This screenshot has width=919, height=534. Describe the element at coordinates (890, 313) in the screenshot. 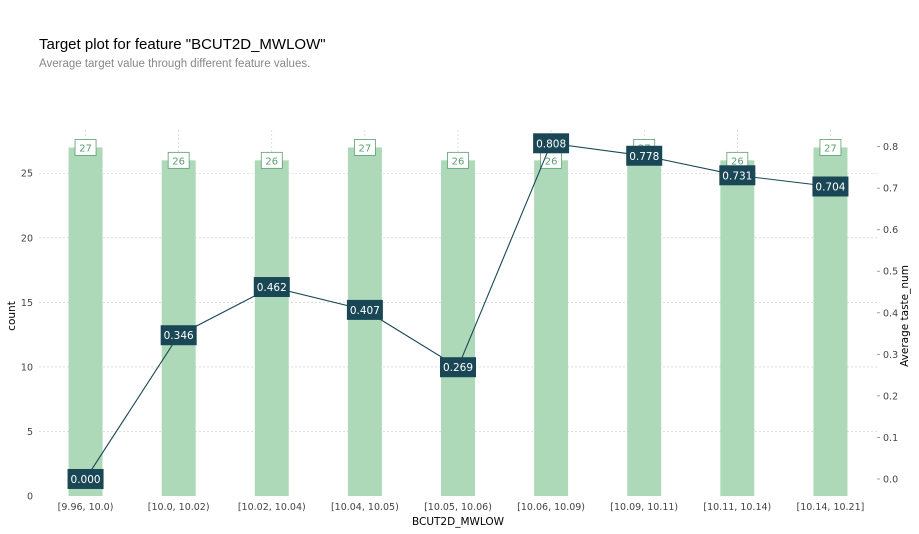

I see `y-tick-label-right: 0.4` at that location.